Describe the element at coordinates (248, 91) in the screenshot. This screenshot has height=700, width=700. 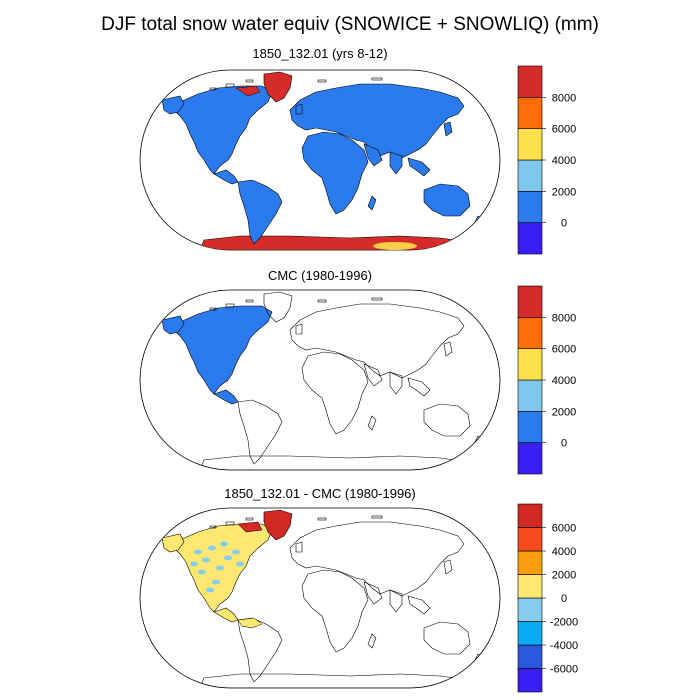
I see `canada-arctic-patch` at that location.